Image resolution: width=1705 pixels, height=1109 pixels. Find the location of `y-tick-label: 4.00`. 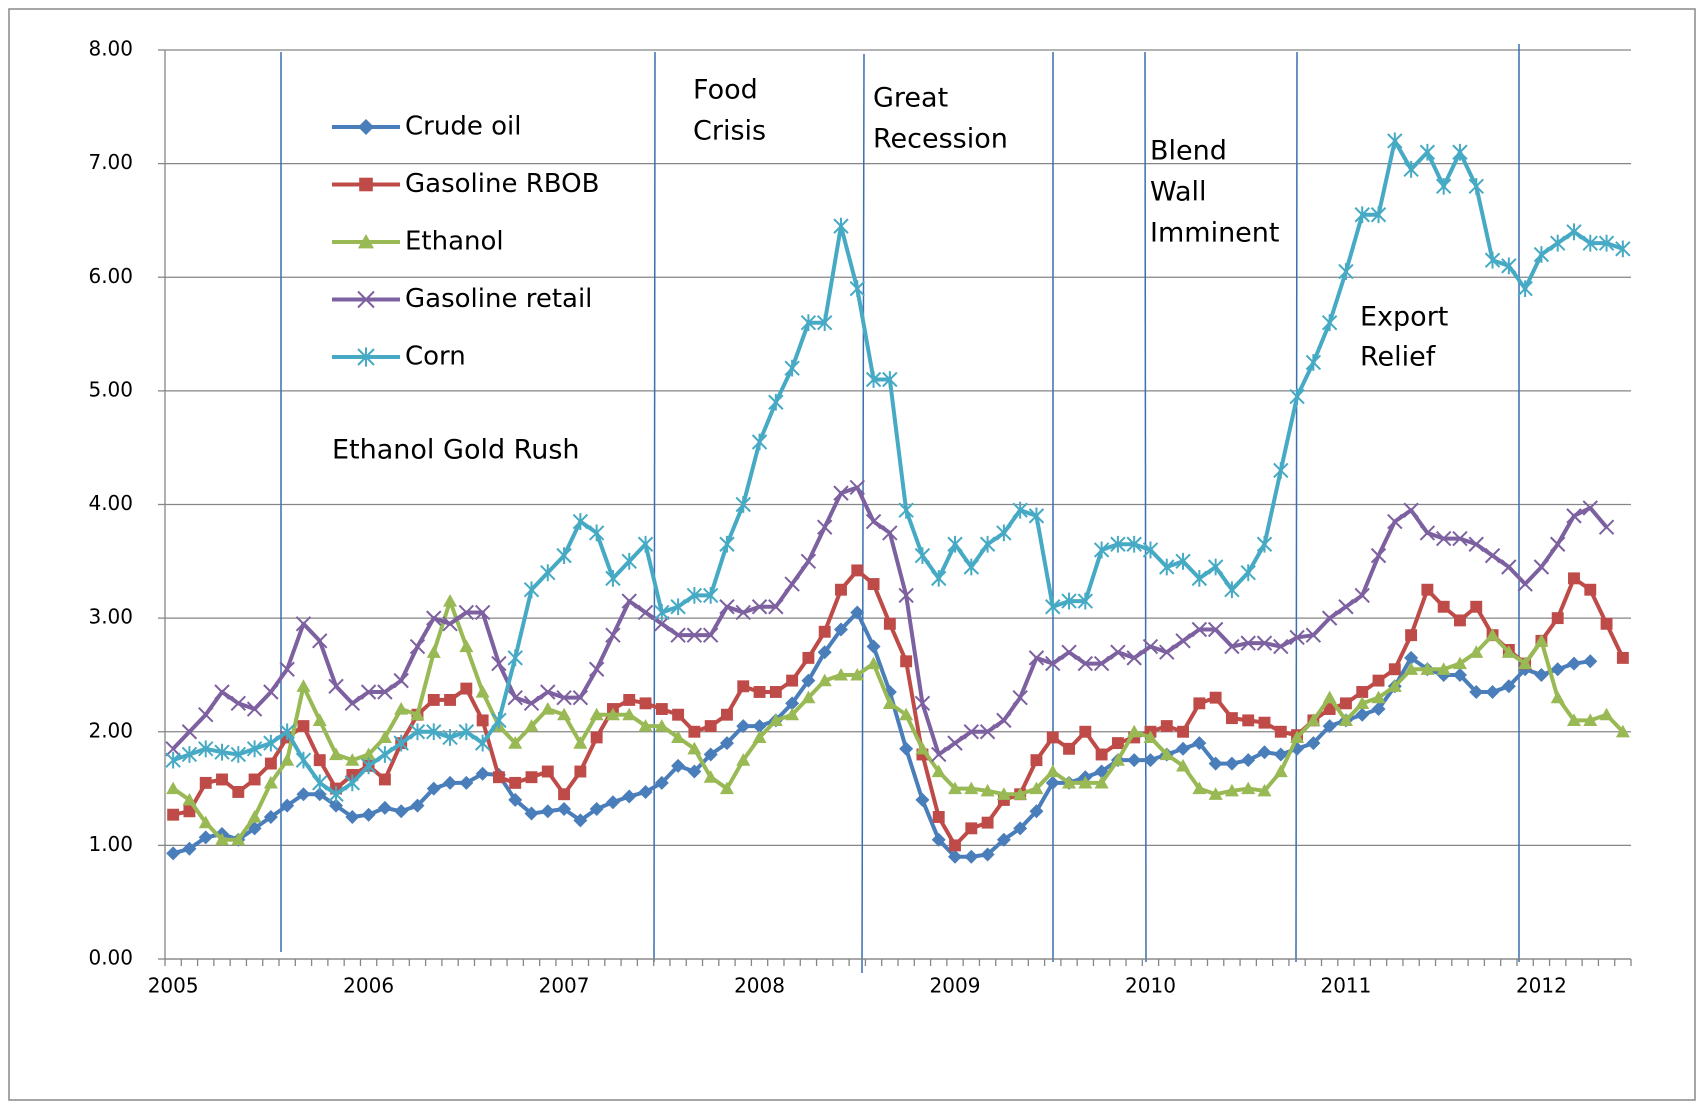

y-tick-label: 4.00 is located at coordinates (110, 503).